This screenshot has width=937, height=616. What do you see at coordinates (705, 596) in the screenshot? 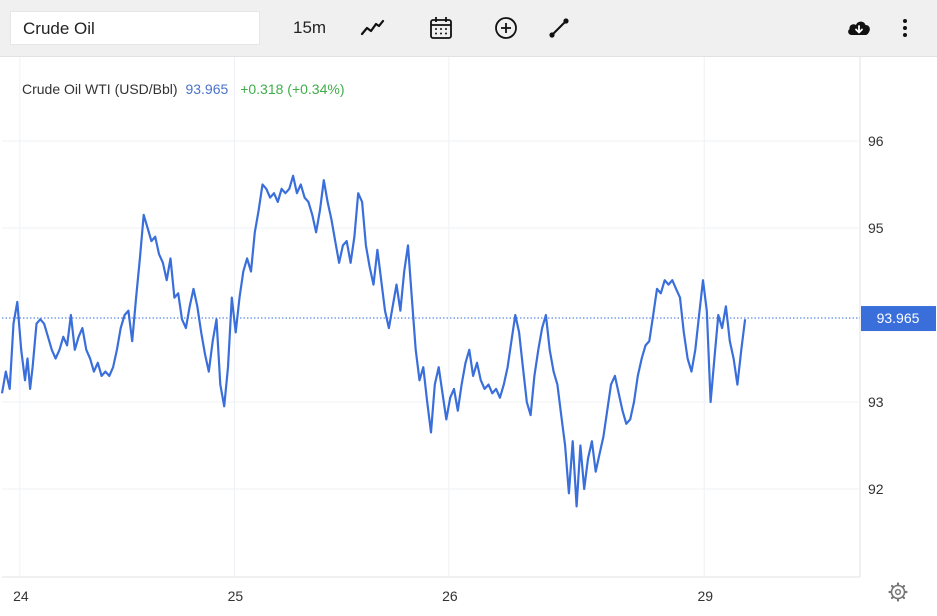
I see `x-tick-label: 29` at bounding box center [705, 596].